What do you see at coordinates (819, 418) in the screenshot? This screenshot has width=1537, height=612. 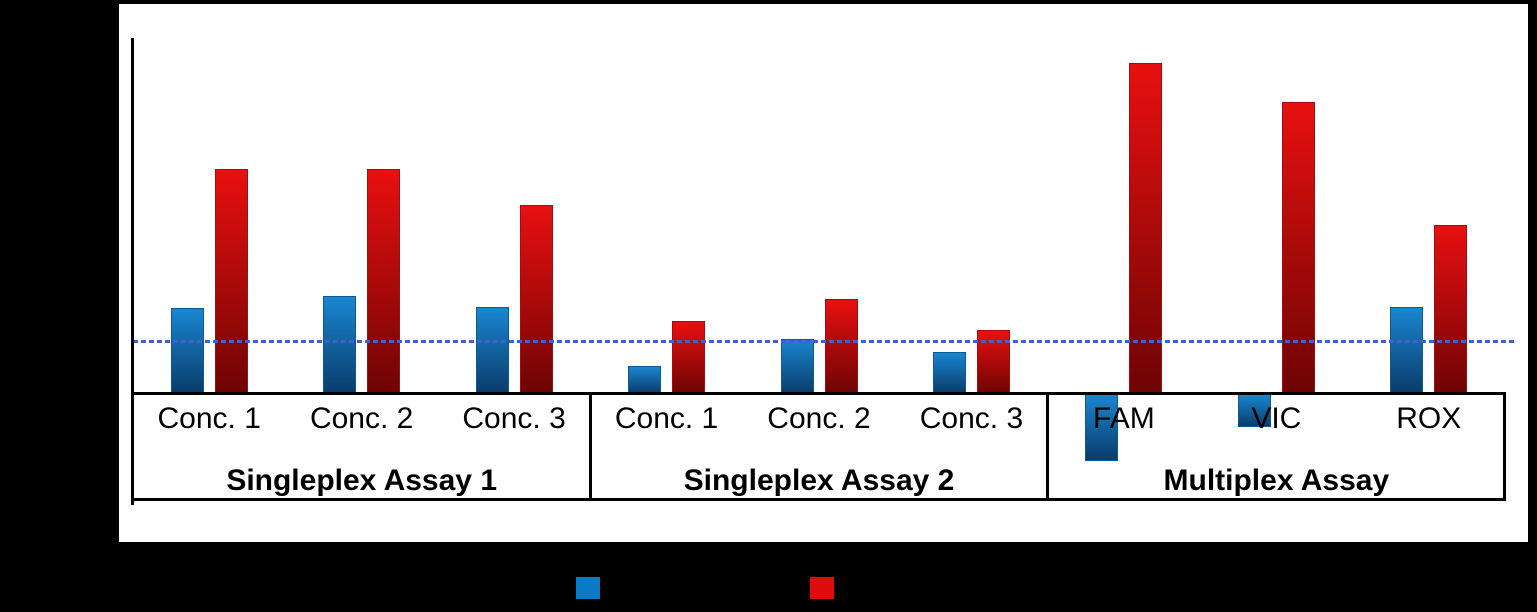 I see `category-label-conc-2-4: Conc. 2` at bounding box center [819, 418].